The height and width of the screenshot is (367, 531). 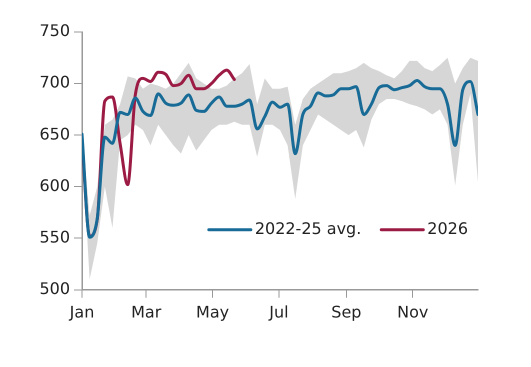 I want to click on x-tick-label: Mar, so click(x=146, y=312).